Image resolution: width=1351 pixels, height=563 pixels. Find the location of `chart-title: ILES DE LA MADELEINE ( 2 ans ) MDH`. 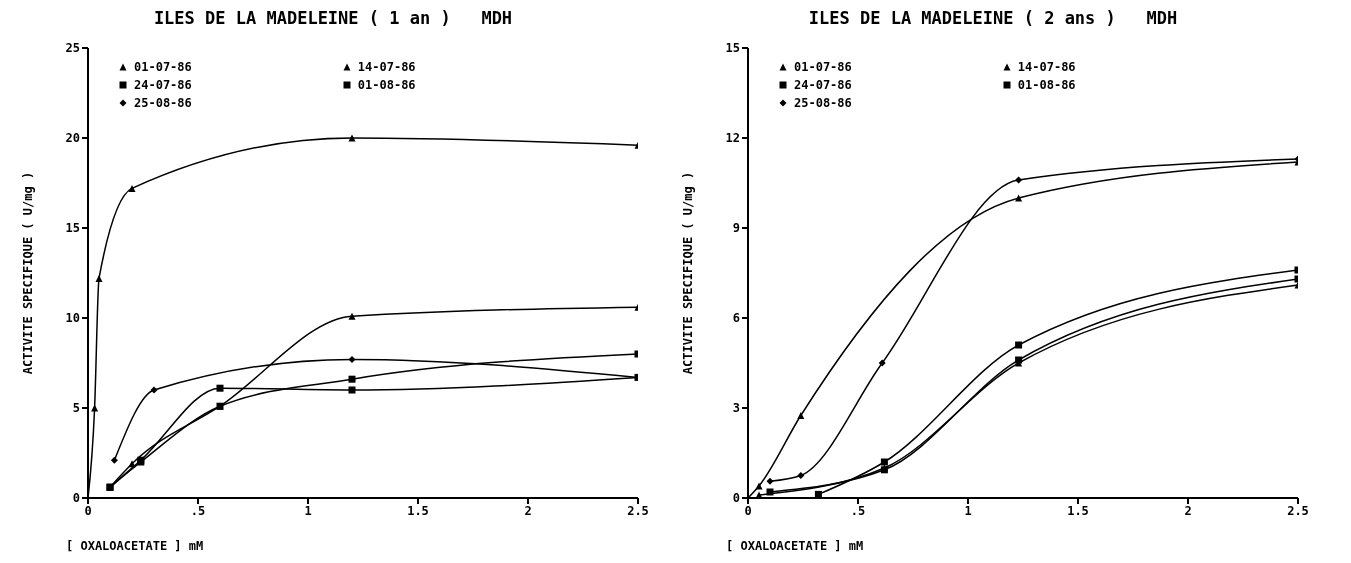

chart-title: ILES DE LA MADELEINE ( 2 ans ) MDH is located at coordinates (993, 19).